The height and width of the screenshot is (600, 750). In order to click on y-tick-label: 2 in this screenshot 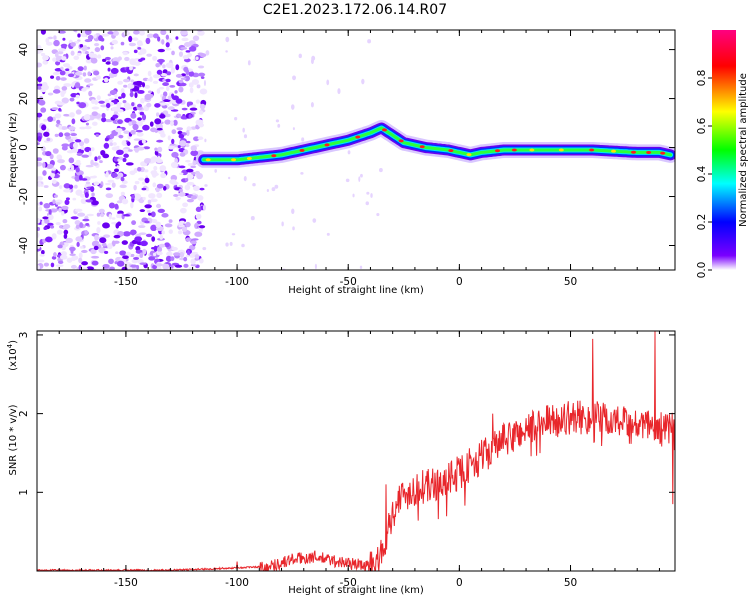, I will do `click(24, 413)`.